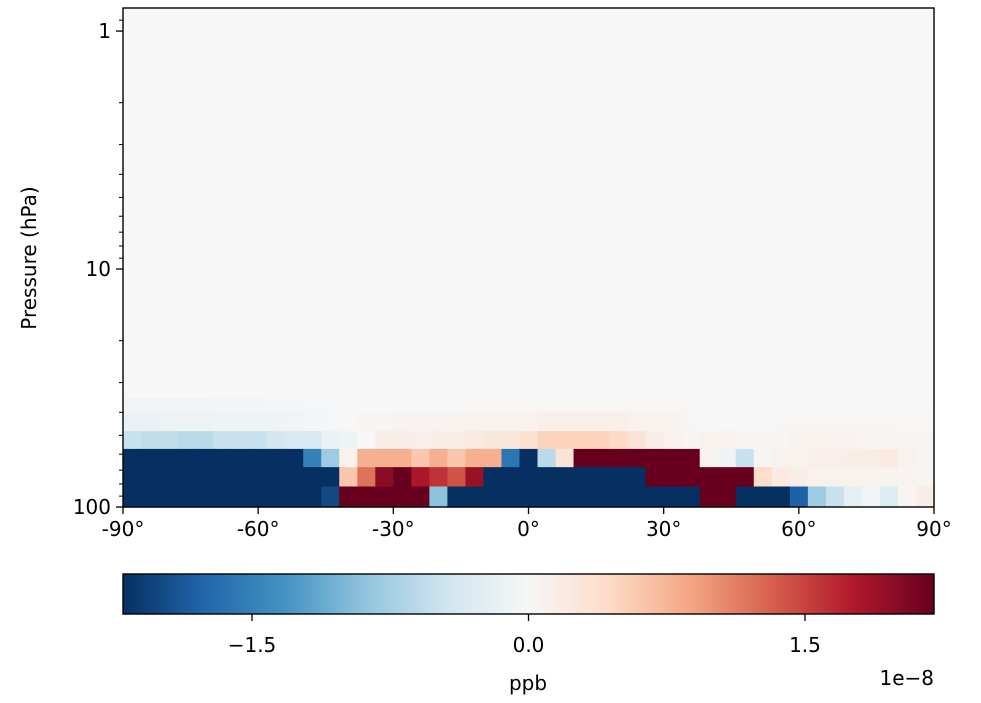 The width and height of the screenshot is (981, 703). Describe the element at coordinates (805, 645) in the screenshot. I see `colorbar-tick-label: 1.5` at that location.